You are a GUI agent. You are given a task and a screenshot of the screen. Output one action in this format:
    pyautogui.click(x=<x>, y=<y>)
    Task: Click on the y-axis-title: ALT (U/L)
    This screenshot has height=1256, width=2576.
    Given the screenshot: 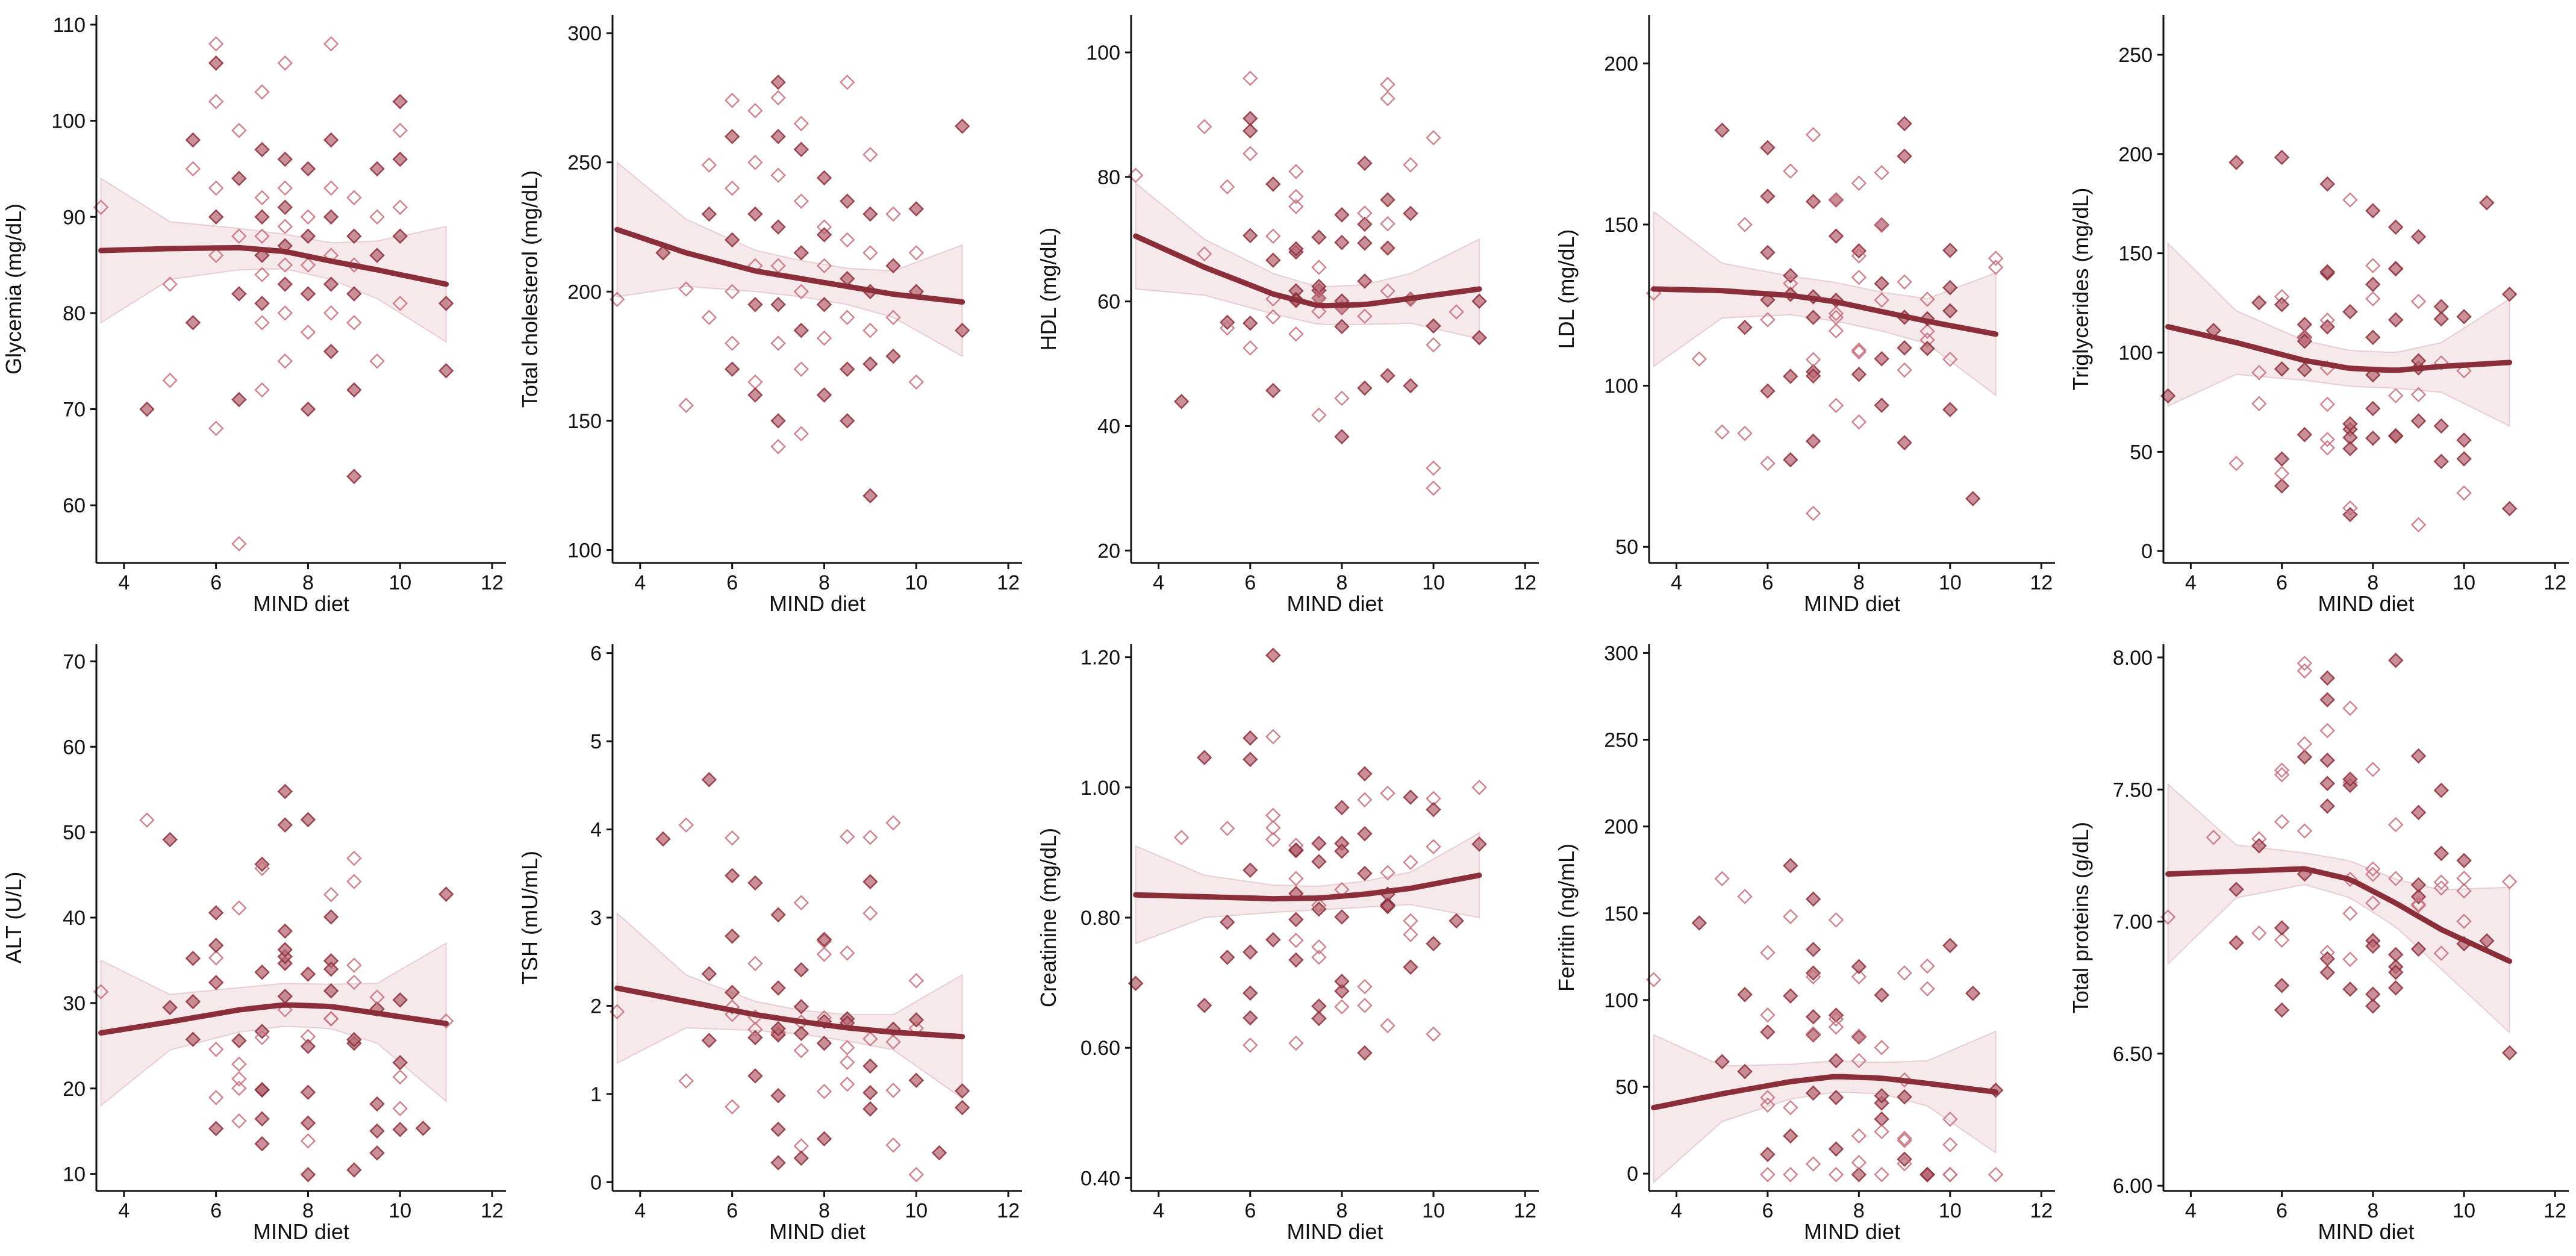 What is the action you would take?
    pyautogui.click(x=13, y=918)
    